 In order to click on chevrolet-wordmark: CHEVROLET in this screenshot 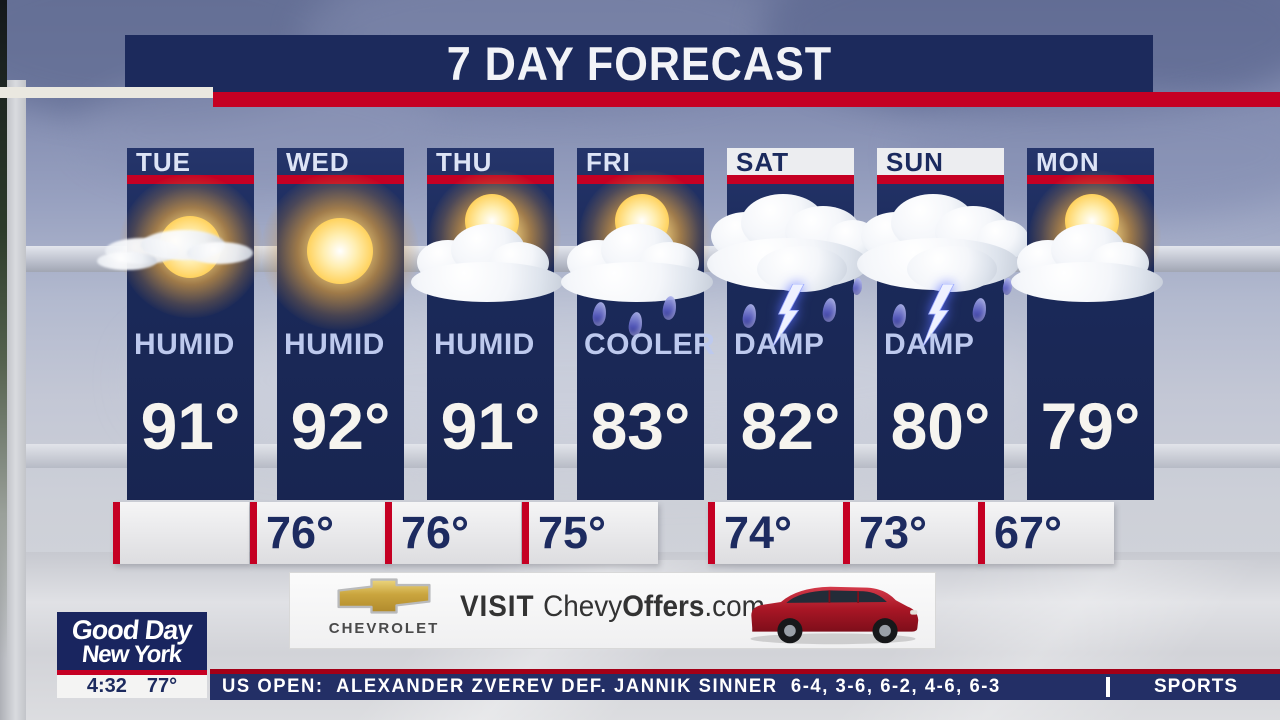, I will do `click(384, 628)`.